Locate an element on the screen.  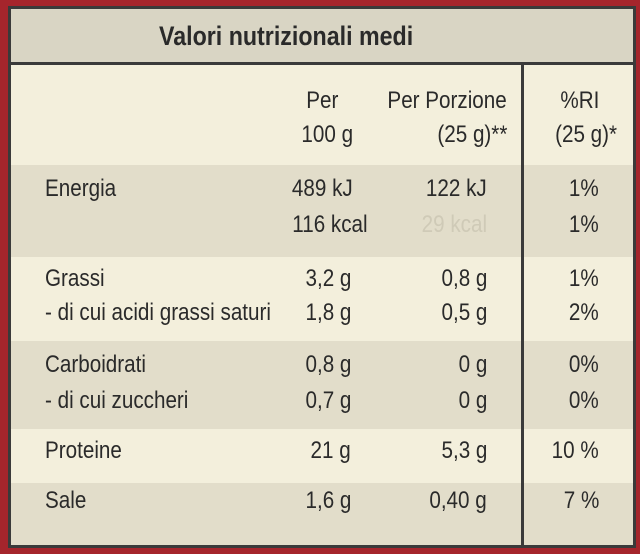
row-ri: 2% is located at coordinates (584, 312).